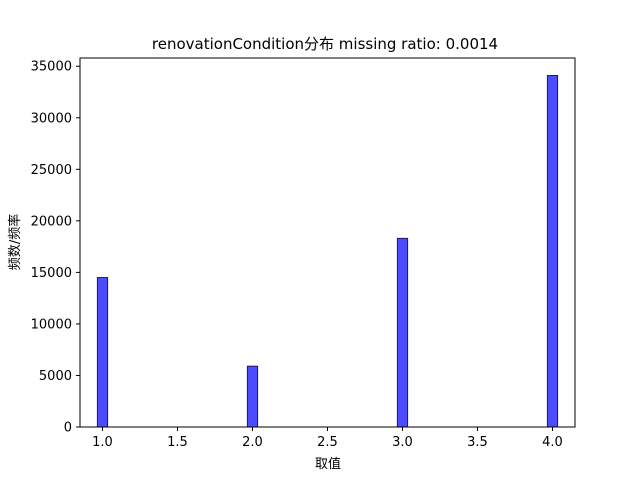  What do you see at coordinates (402, 442) in the screenshot?
I see `x-tick-label: 3.0` at bounding box center [402, 442].